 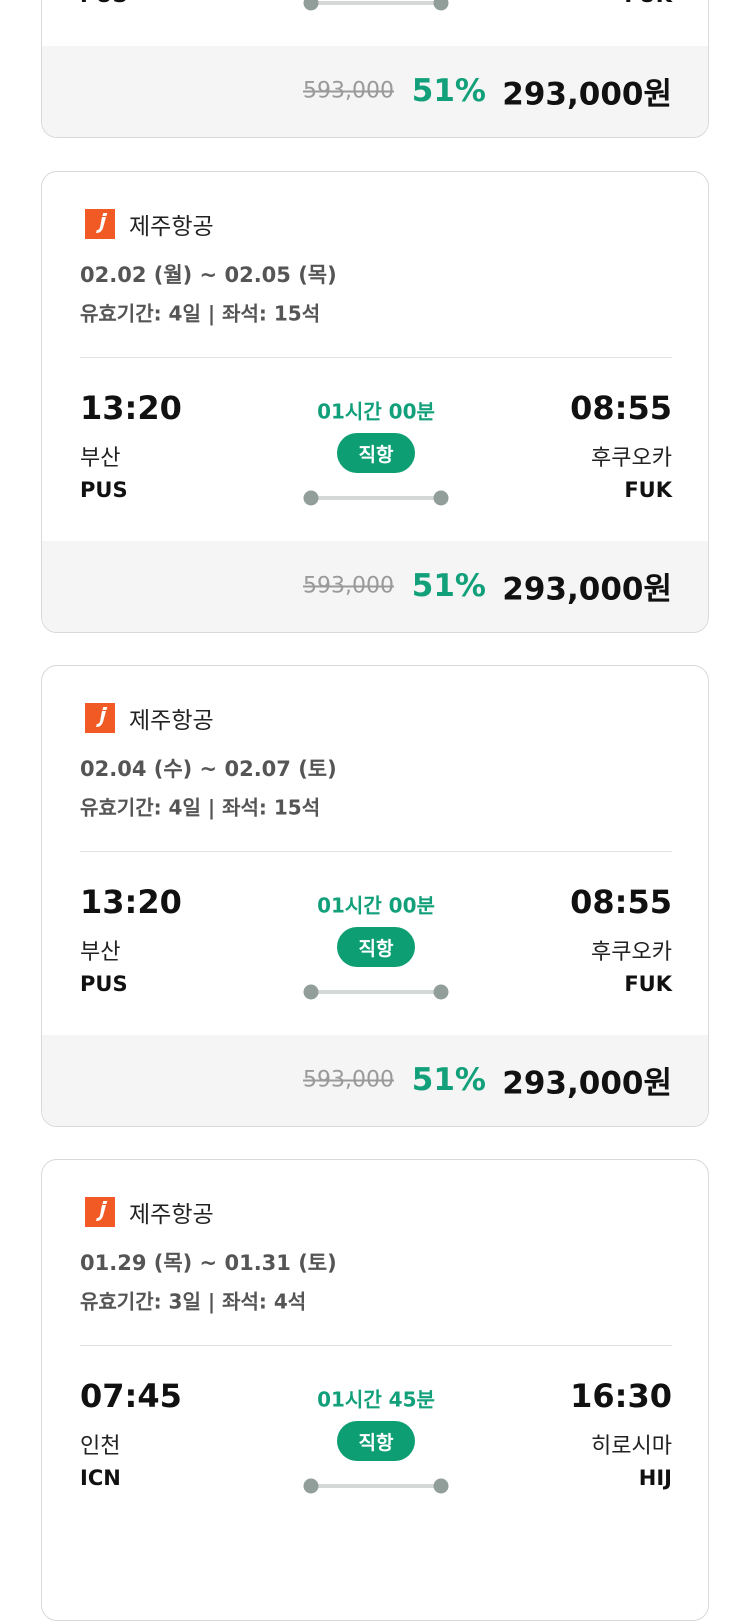 What do you see at coordinates (631, 1446) in the screenshot?
I see `destination-city: 히로시마` at bounding box center [631, 1446].